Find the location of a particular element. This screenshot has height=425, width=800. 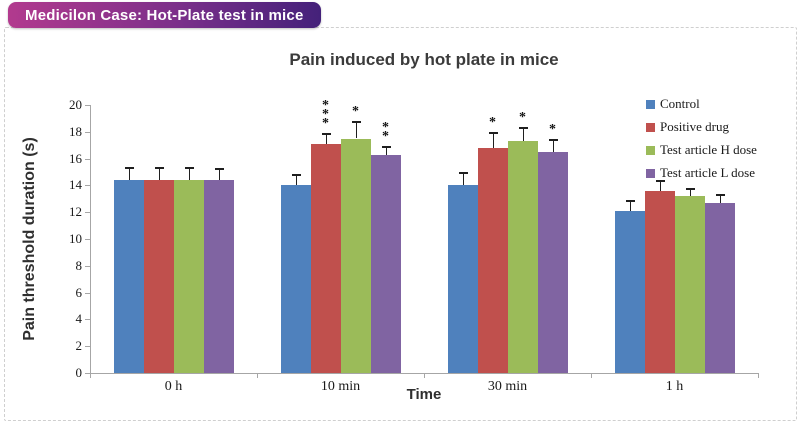

significance-marker: * * is located at coordinates (386, 131).